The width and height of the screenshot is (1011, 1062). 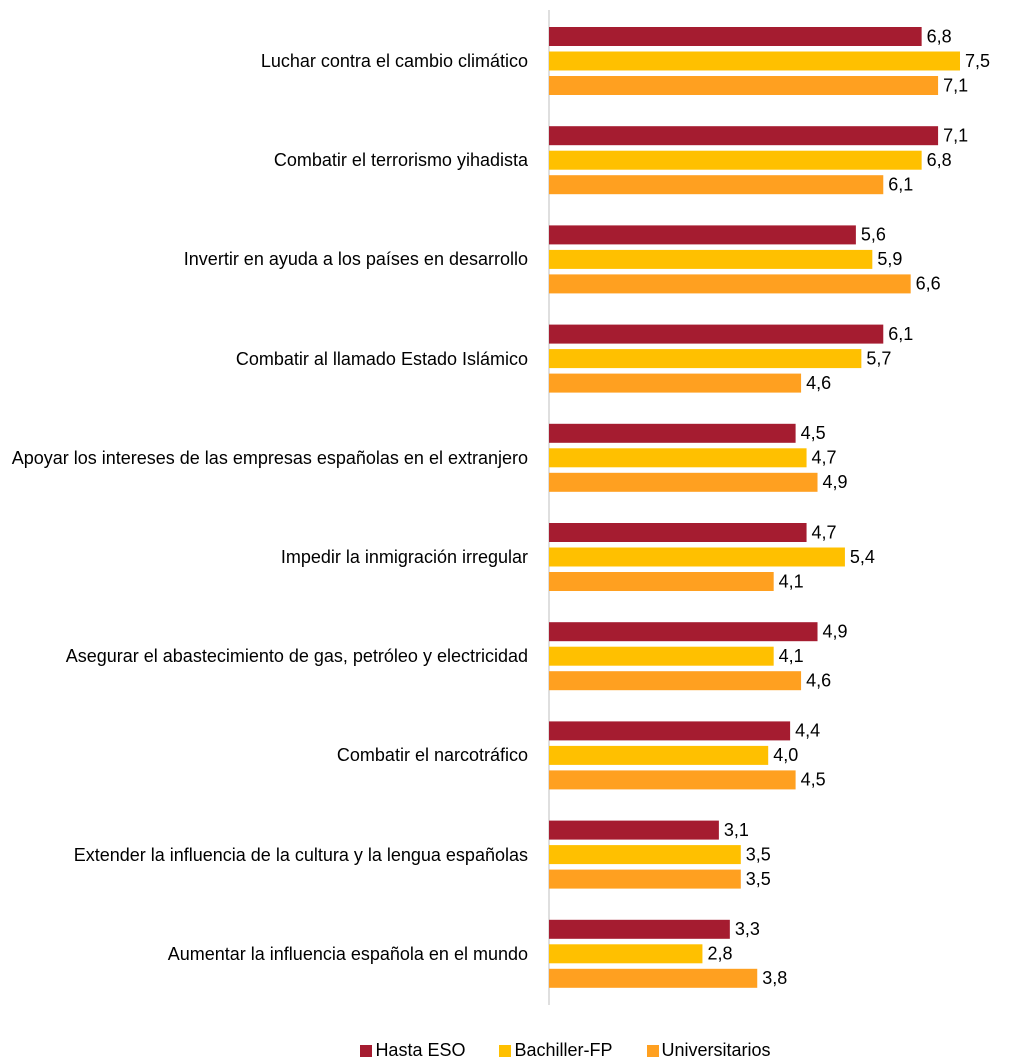 I want to click on value-label: 3,8, so click(x=774, y=978).